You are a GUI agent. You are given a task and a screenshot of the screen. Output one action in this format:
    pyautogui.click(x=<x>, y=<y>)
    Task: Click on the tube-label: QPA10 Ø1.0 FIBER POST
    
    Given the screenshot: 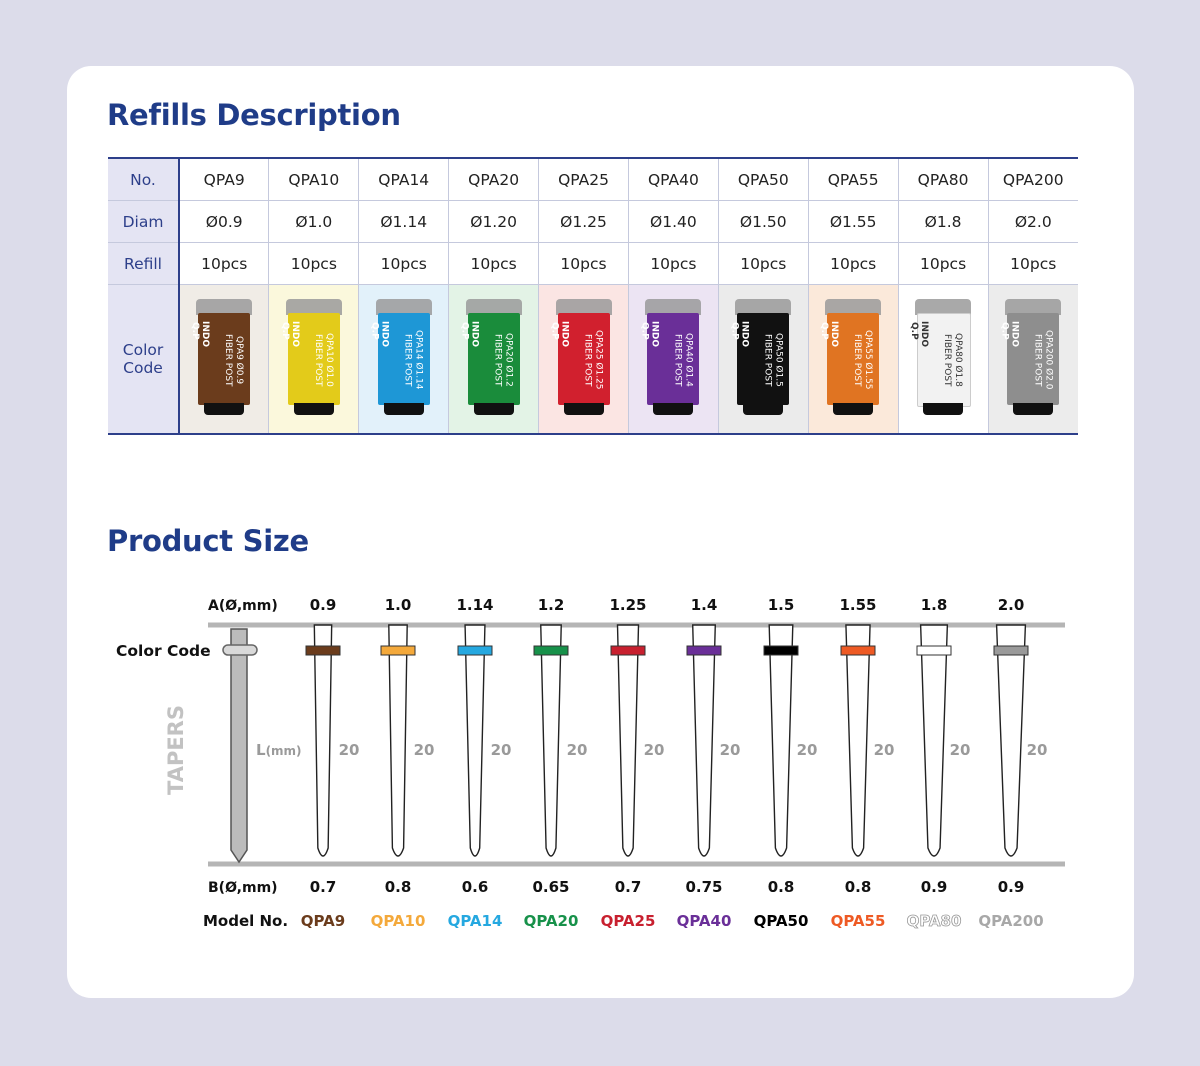 What is the action you would take?
    pyautogui.click(x=316, y=360)
    